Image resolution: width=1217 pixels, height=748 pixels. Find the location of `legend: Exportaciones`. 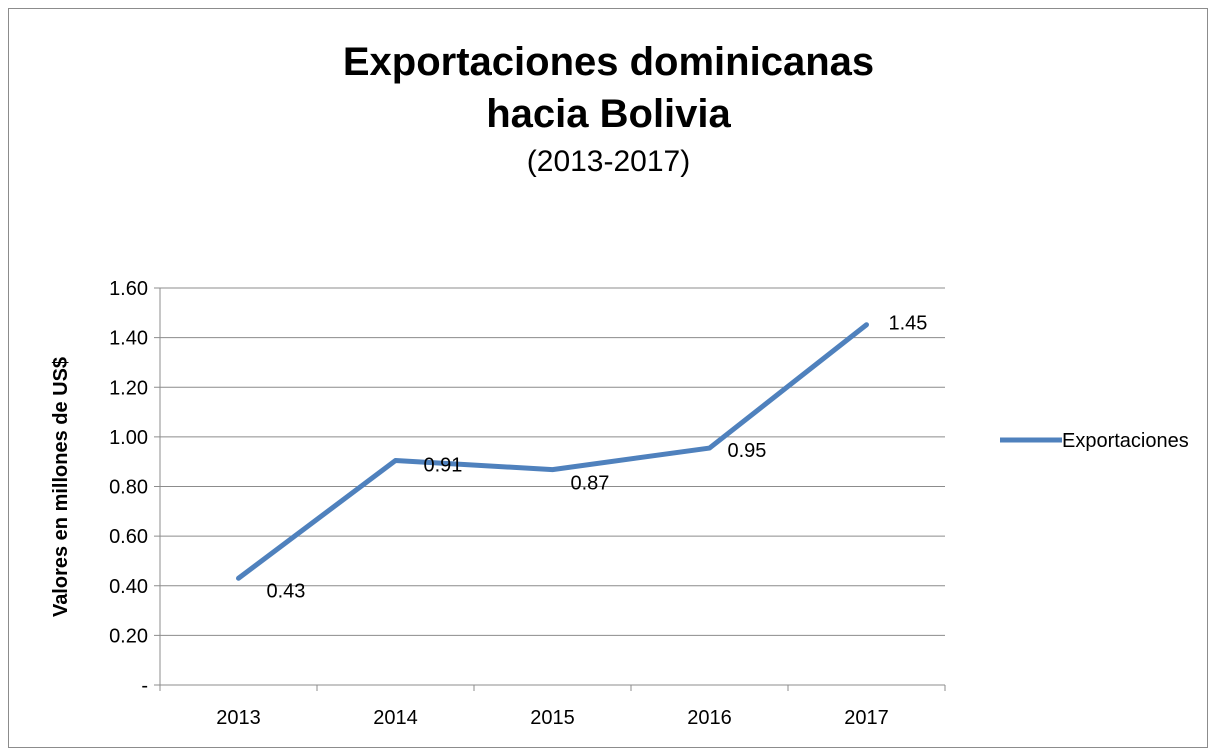

legend: Exportaciones is located at coordinates (1094, 441).